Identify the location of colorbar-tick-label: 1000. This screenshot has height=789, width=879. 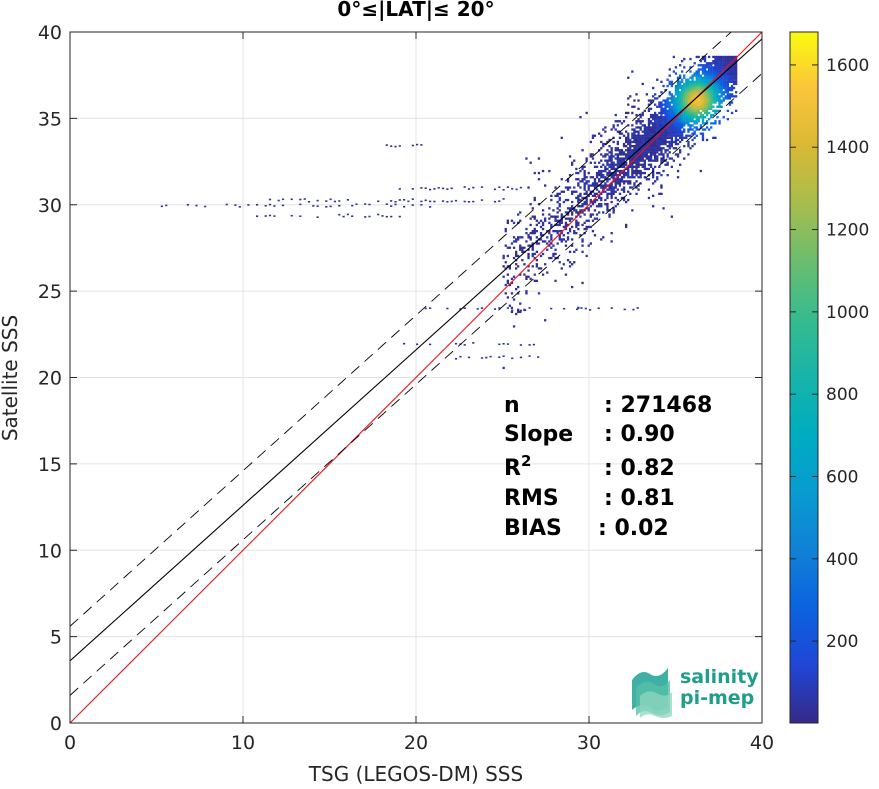
(847, 313).